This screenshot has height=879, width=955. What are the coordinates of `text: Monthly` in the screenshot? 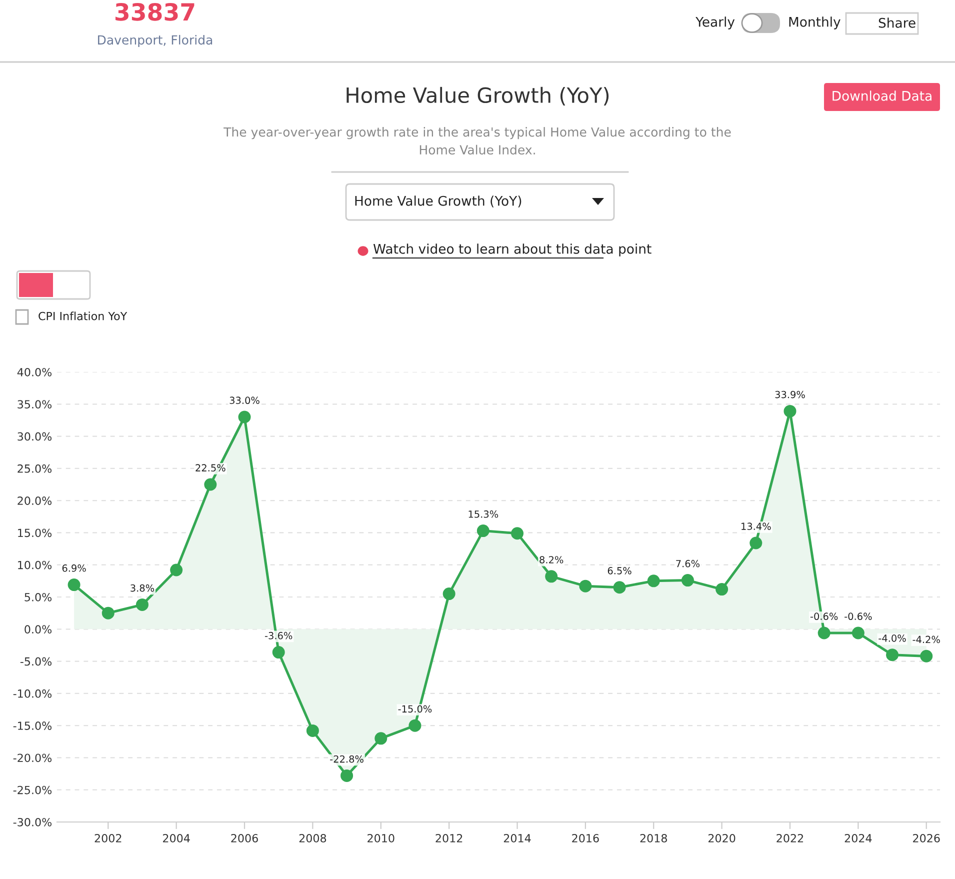 It's located at (814, 23).